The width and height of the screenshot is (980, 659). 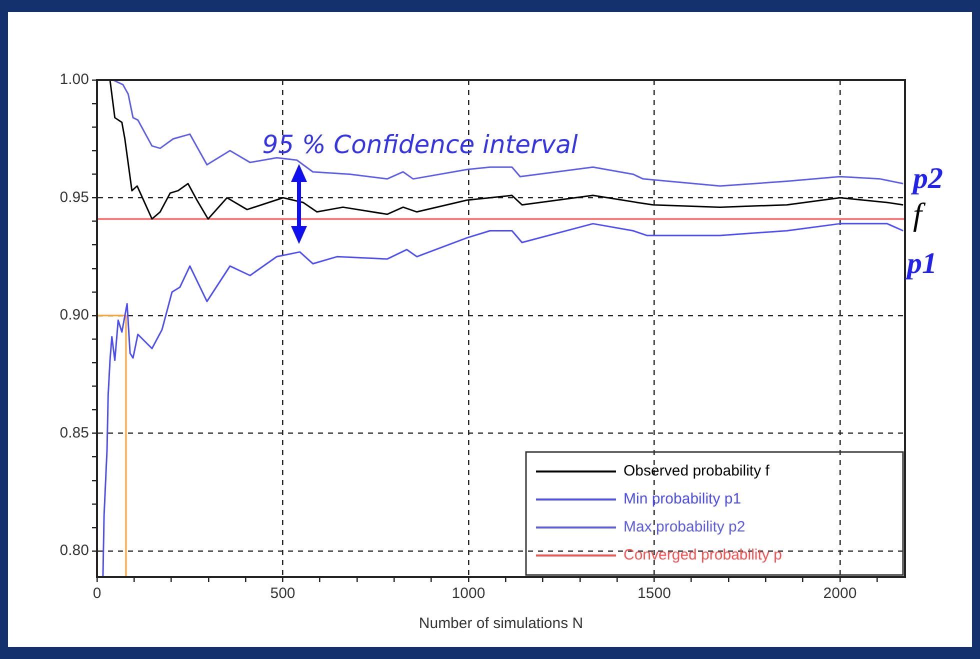 What do you see at coordinates (683, 499) in the screenshot?
I see `text: Min probability p1` at bounding box center [683, 499].